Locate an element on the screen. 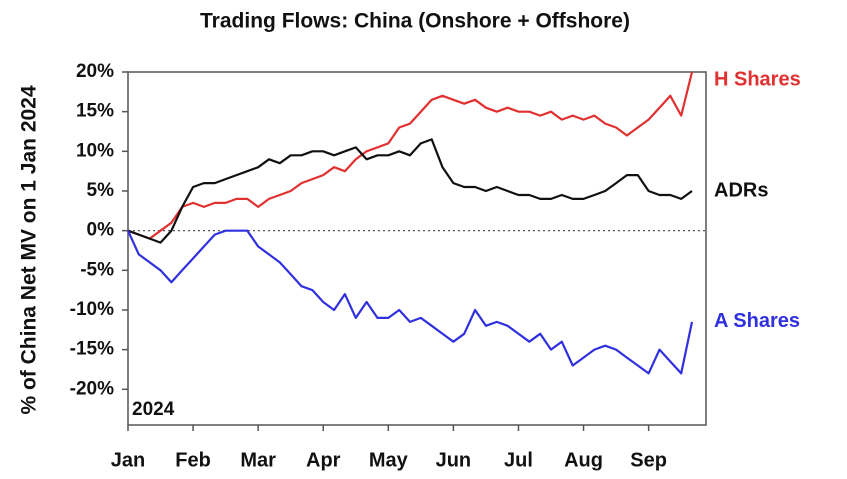  x-tick-label: May is located at coordinates (389, 460).